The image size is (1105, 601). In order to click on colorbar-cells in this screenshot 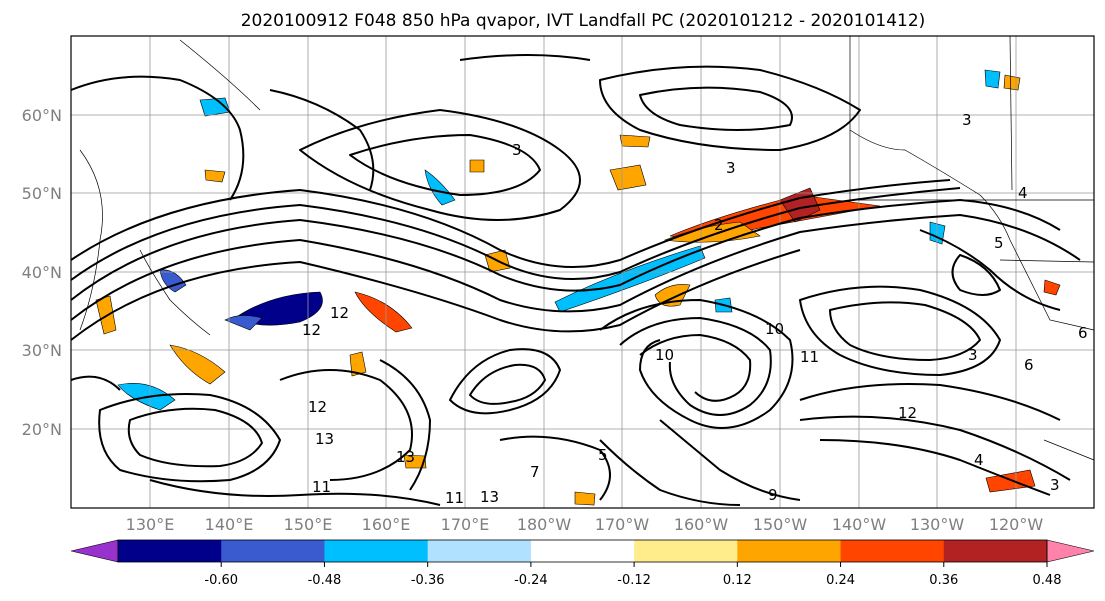, I will do `click(583, 551)`.